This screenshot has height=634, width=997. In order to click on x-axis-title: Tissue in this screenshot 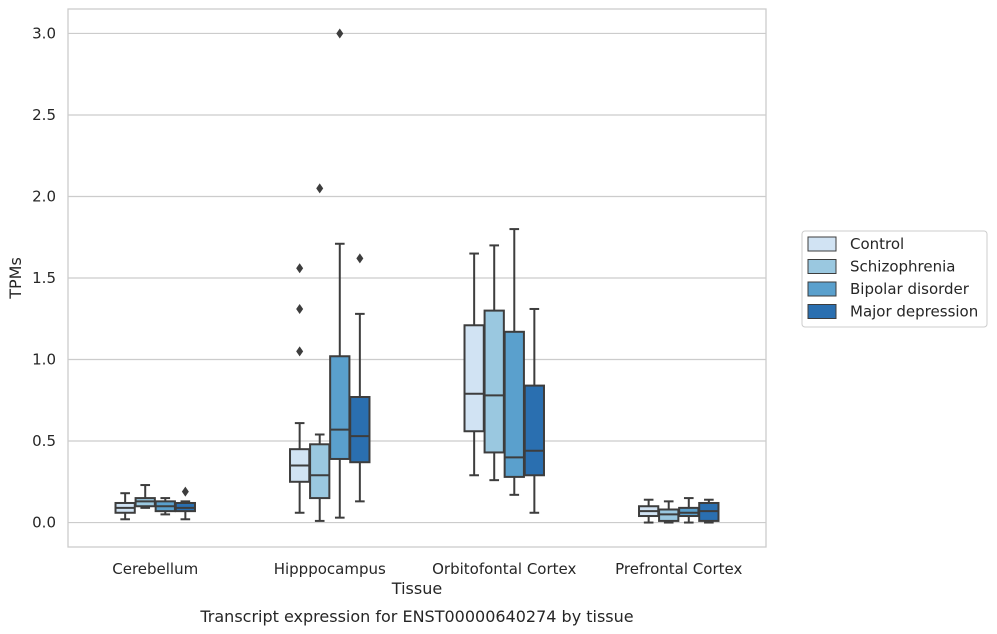, I will do `click(416, 588)`.